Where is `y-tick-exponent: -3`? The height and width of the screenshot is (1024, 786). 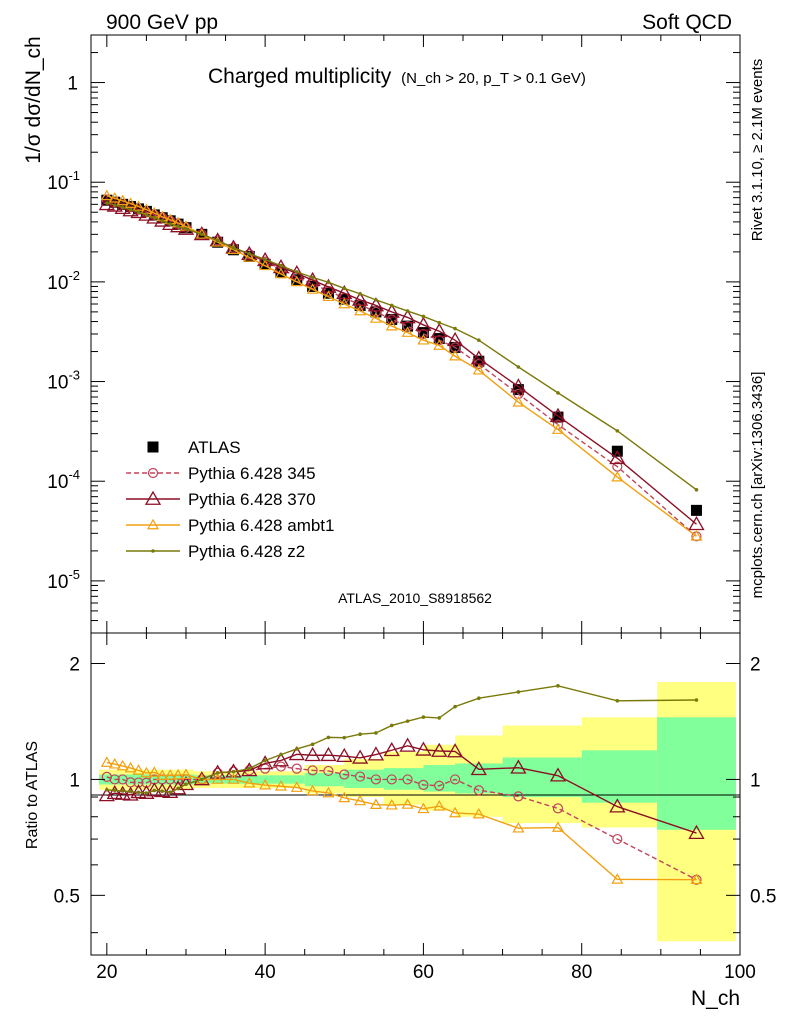
y-tick-exponent: -3 is located at coordinates (74, 375).